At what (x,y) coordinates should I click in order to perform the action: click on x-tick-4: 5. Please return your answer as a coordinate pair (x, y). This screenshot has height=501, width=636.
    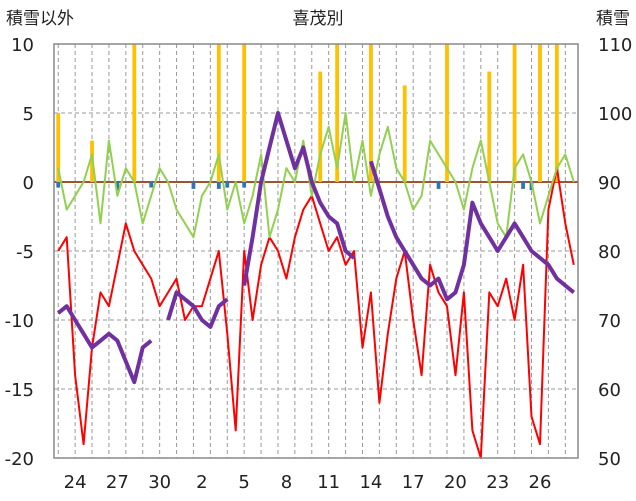
    Looking at the image, I should click on (243, 482).